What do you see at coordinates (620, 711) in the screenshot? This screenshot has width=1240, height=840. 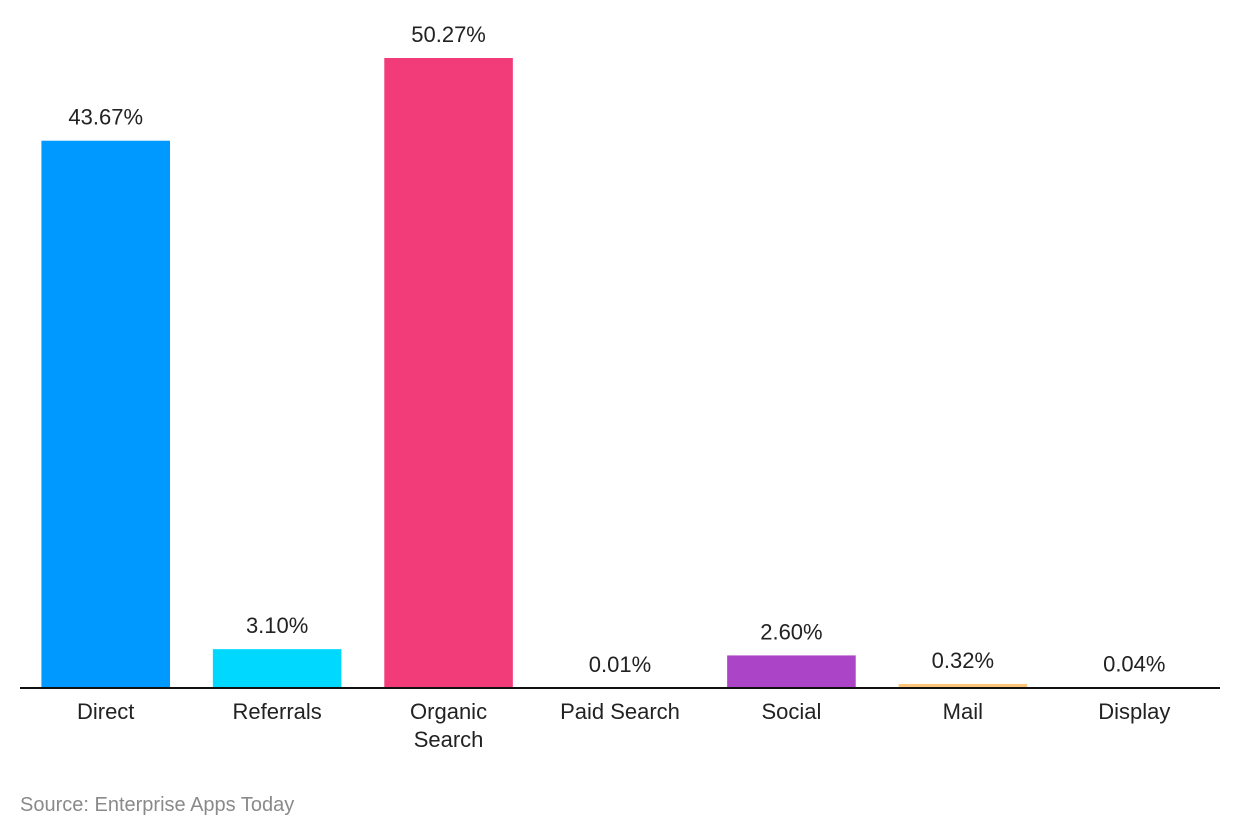 I see `x-tick-label: Paid Search` at bounding box center [620, 711].